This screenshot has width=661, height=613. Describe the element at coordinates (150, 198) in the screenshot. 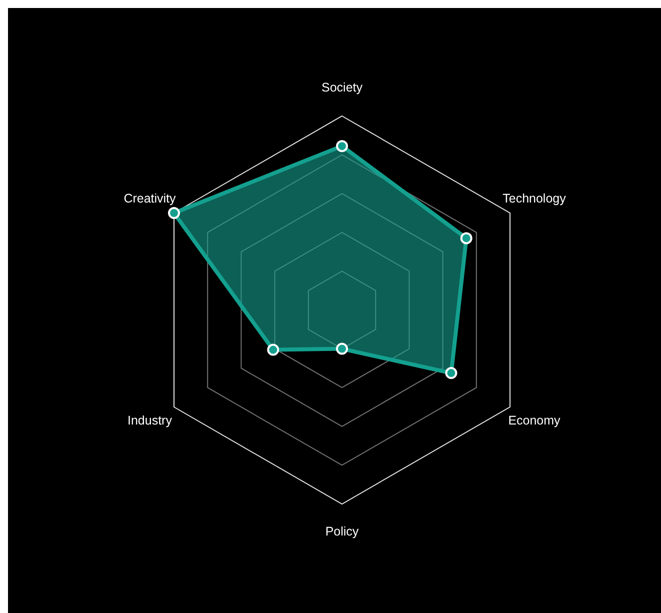

I see `spoke-label: Creativity` at that location.